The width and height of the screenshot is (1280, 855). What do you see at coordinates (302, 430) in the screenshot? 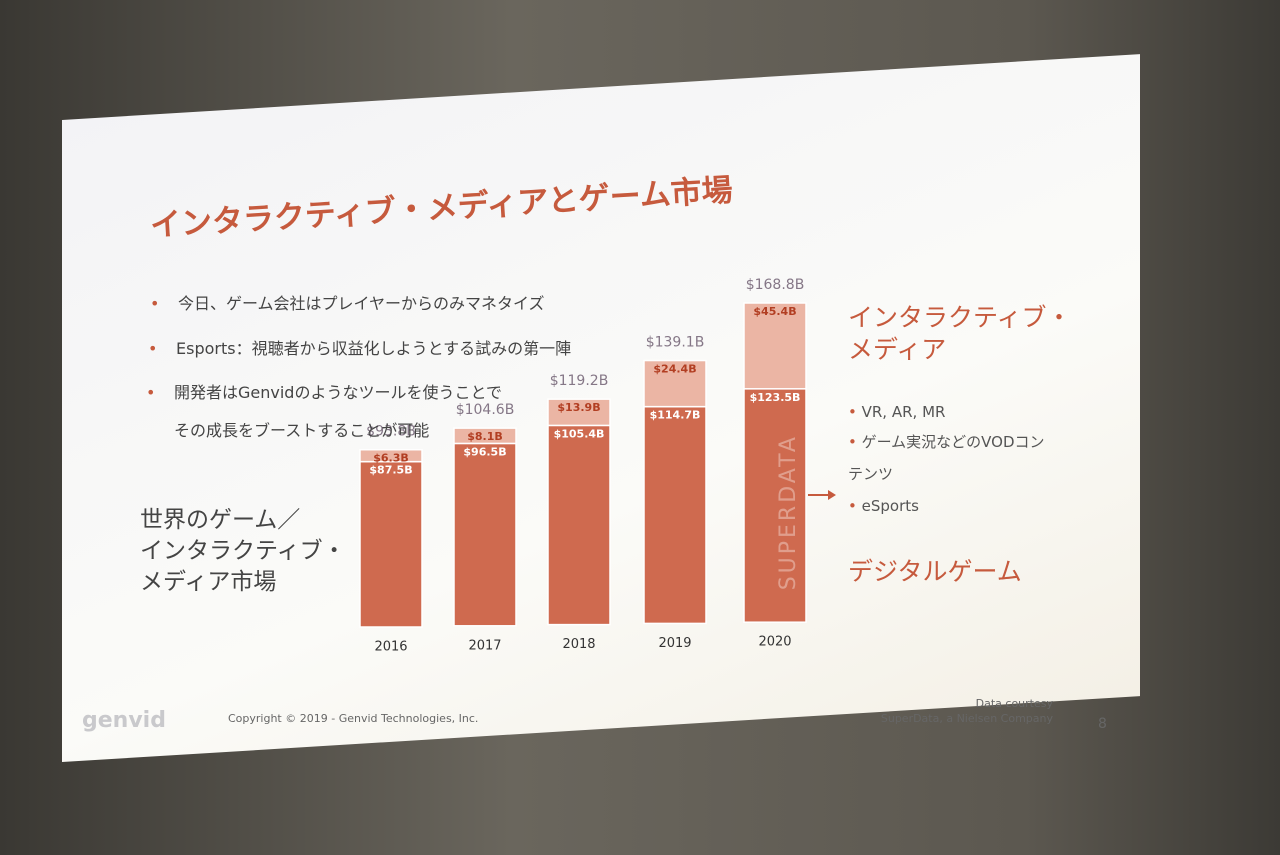
I see `bullet-line: その成長をブーストすることが可能` at bounding box center [302, 430].